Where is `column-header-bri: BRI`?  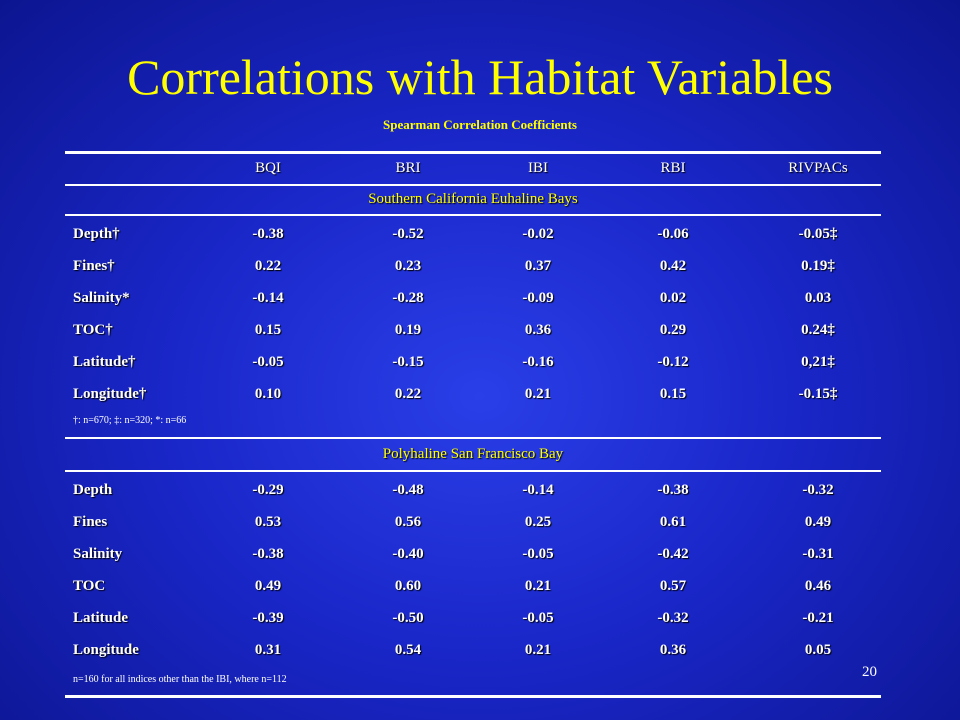
column-header-bri: BRI is located at coordinates (408, 168).